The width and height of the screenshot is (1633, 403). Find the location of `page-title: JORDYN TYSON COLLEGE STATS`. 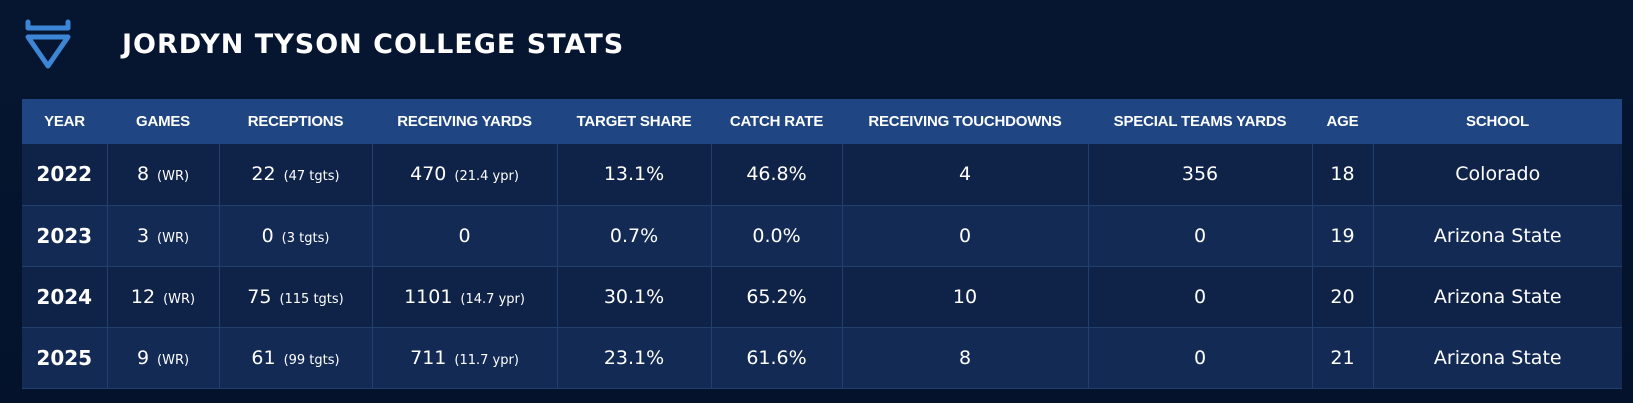

page-title: JORDYN TYSON COLLEGE STATS is located at coordinates (373, 44).